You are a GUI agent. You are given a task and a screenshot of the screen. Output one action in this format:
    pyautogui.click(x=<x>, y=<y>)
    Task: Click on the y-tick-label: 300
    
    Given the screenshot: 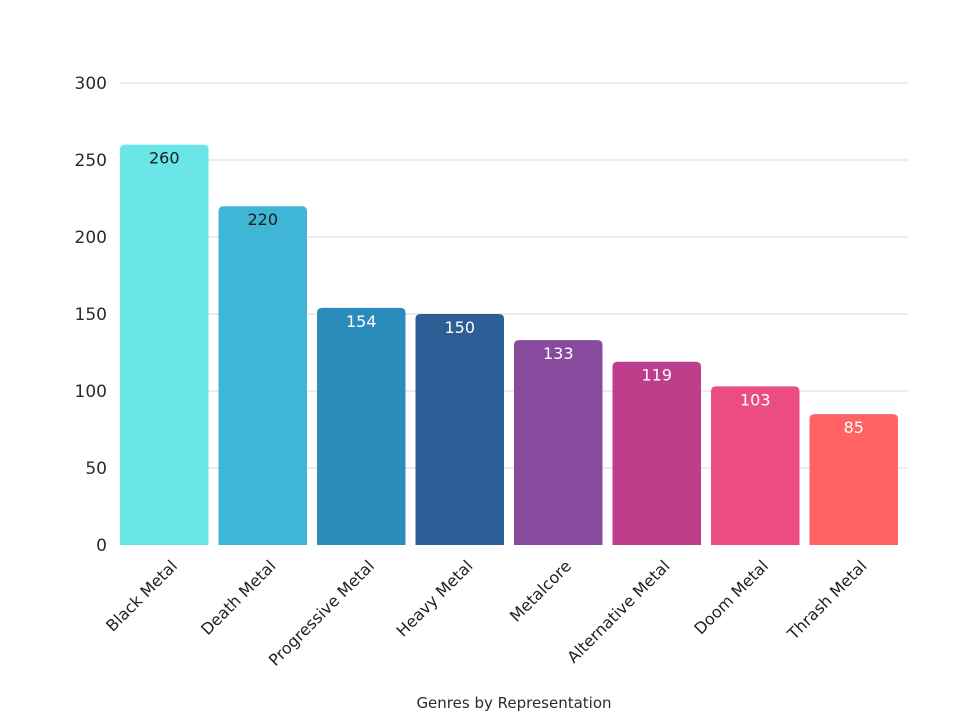 What is the action you would take?
    pyautogui.click(x=91, y=84)
    